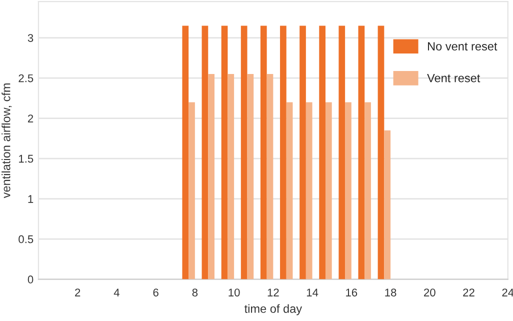 This screenshot has width=513, height=321. I want to click on y-tick-label: 2.5, so click(26, 78).